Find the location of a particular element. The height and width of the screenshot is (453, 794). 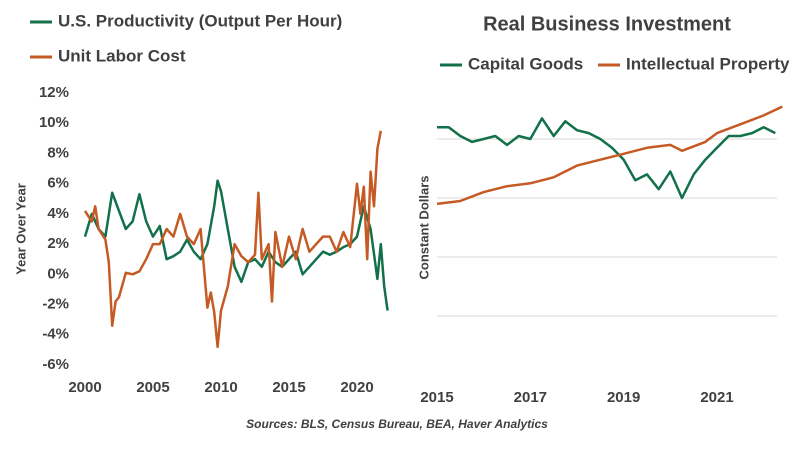

y-tick-label: -4% is located at coordinates (55, 334).